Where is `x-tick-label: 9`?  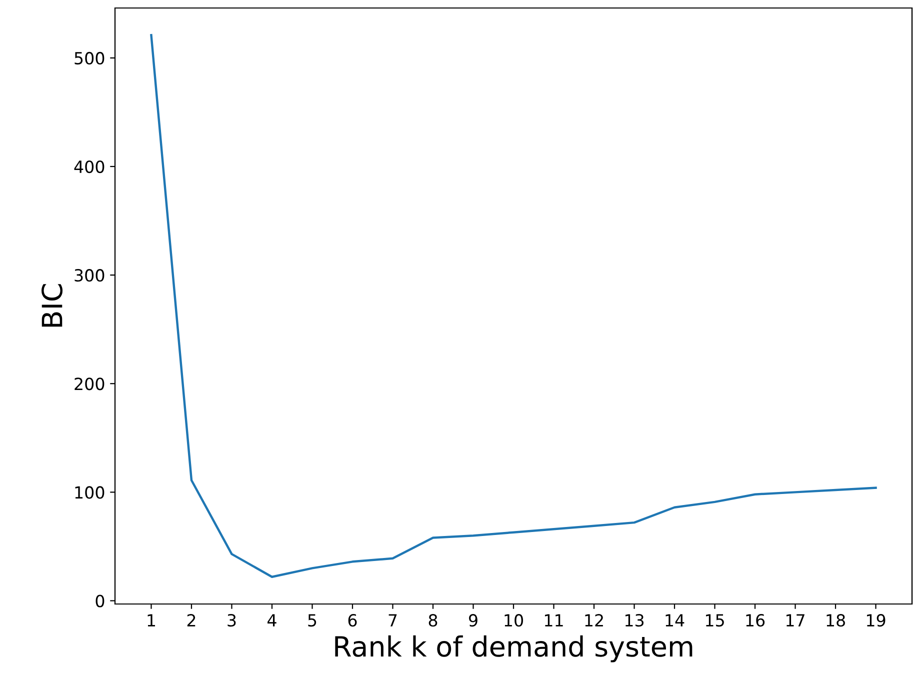
x-tick-label: 9 is located at coordinates (473, 620).